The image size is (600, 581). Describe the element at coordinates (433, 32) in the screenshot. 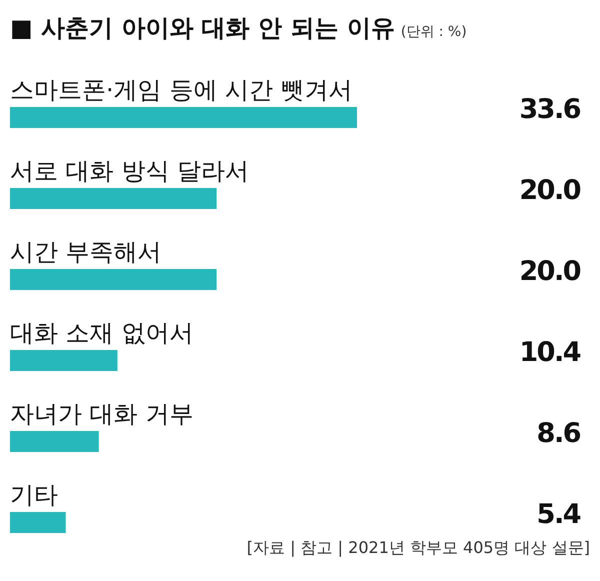

I see `subtitle: (단위 : %)` at that location.